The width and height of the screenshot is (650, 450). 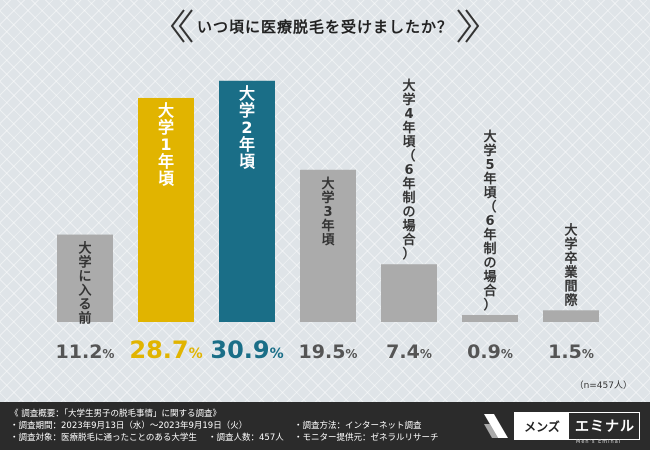 What do you see at coordinates (468, 26) in the screenshot?
I see `right-bracket-icon` at bounding box center [468, 26].